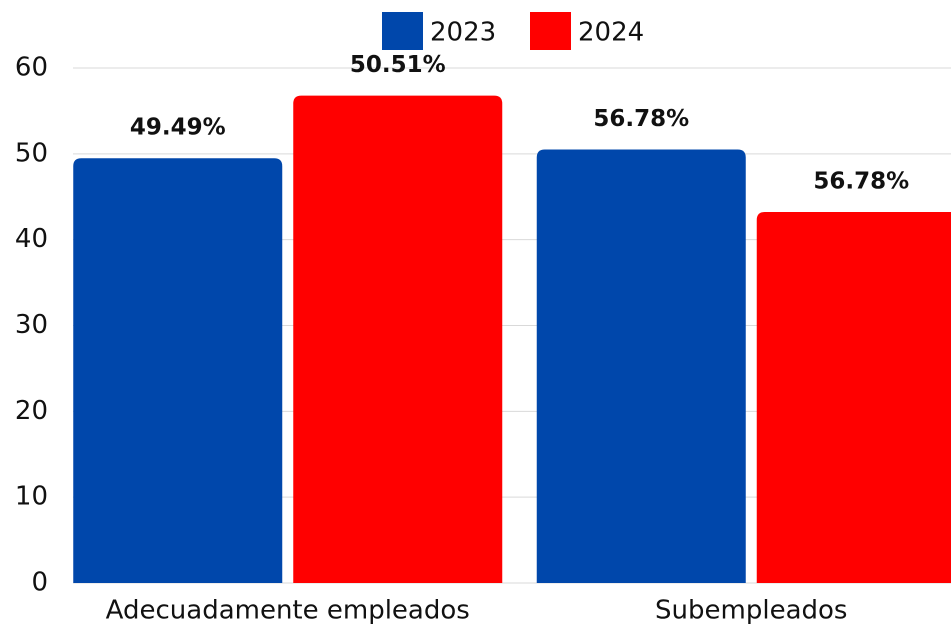  What do you see at coordinates (463, 33) in the screenshot?
I see `legend-label: 2023` at bounding box center [463, 33].